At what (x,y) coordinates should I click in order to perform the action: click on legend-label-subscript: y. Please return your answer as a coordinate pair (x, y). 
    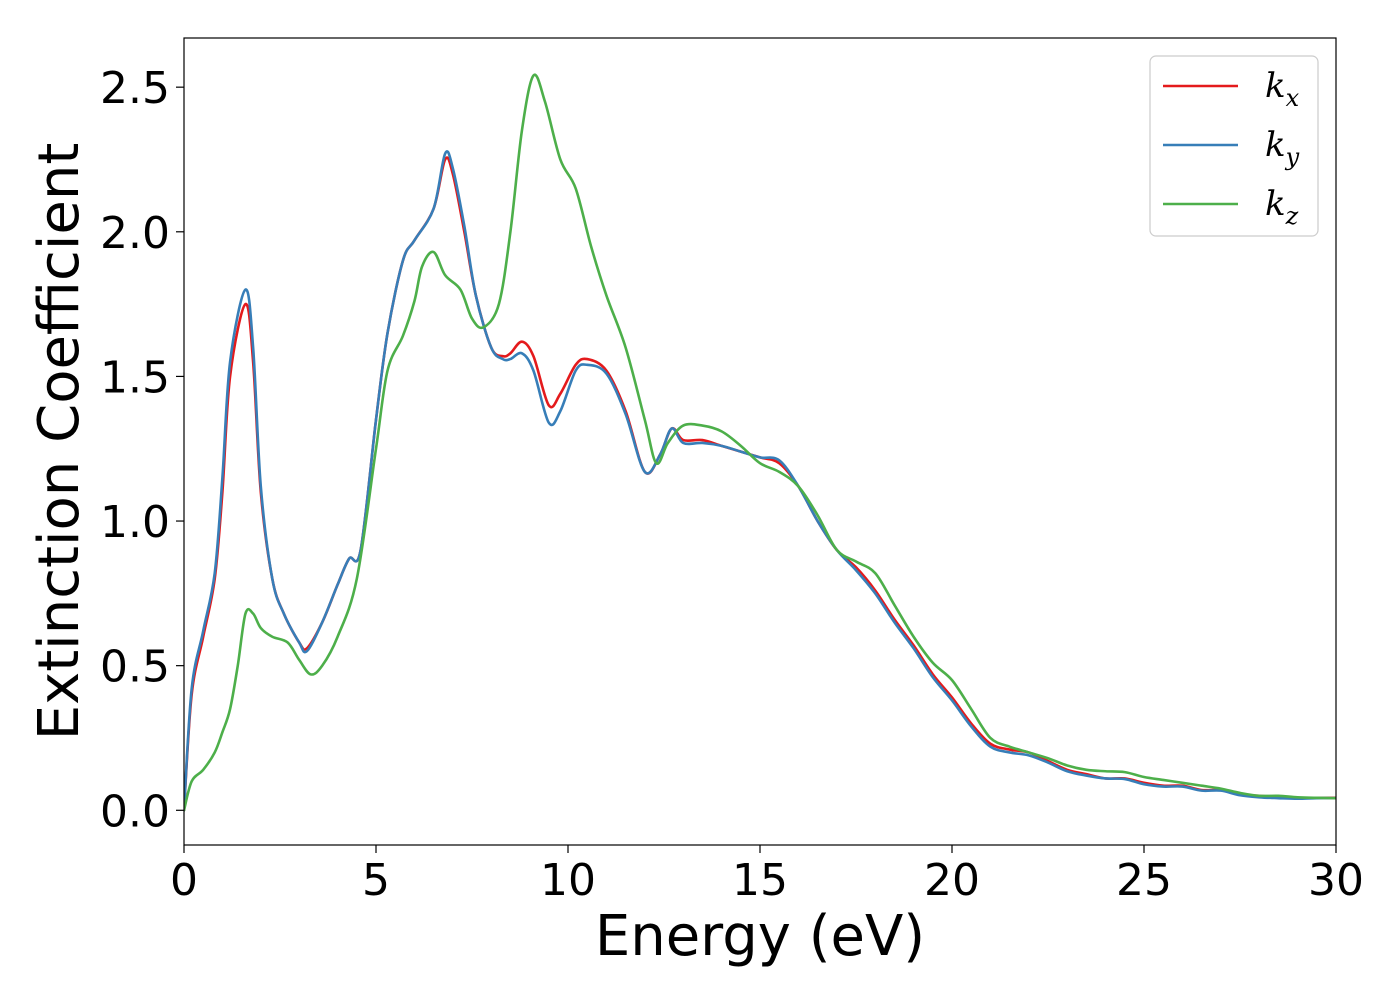
    Looking at the image, I should click on (1292, 157).